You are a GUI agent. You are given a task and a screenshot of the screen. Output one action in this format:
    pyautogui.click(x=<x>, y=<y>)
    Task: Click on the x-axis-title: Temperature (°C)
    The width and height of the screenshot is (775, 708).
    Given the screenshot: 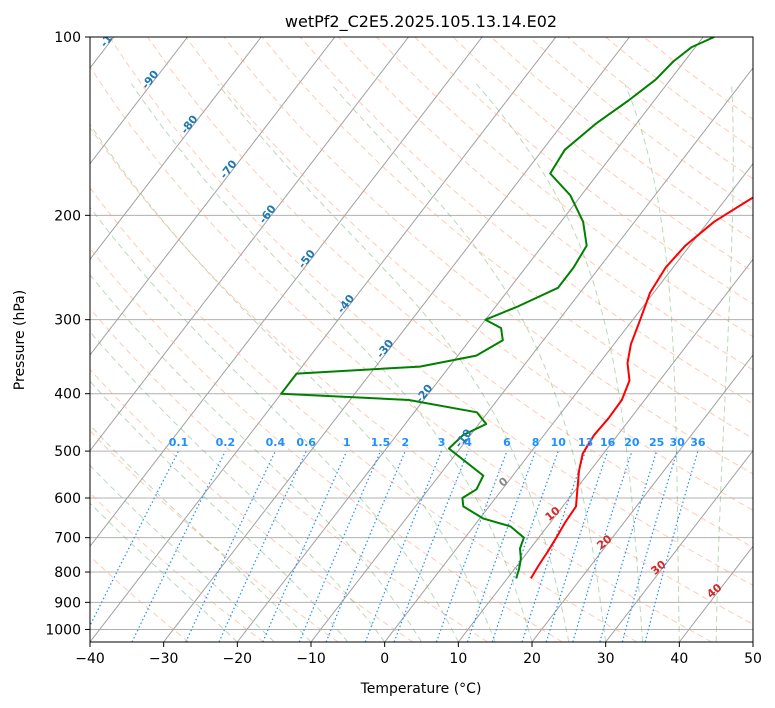 What is the action you would take?
    pyautogui.click(x=421, y=689)
    